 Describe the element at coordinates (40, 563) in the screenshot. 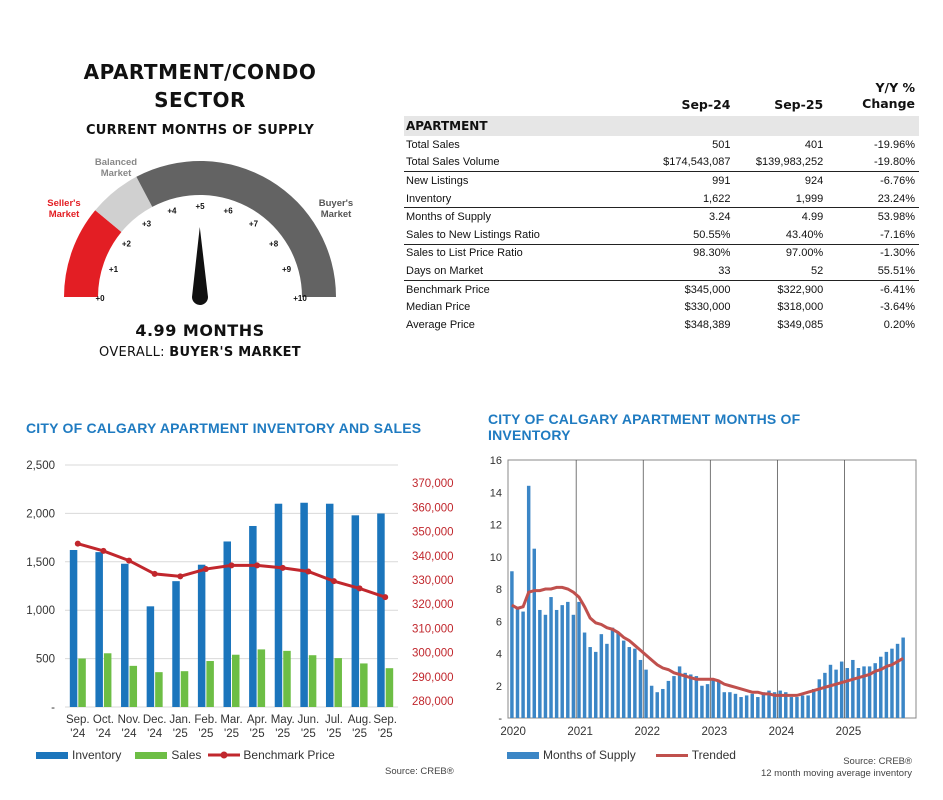

I see `left-axis-tick-label: 1,500` at that location.